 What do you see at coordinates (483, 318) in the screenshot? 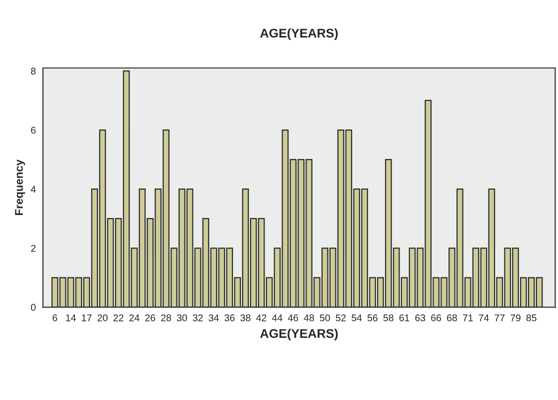
I see `x-tick-label: 74` at bounding box center [483, 318].